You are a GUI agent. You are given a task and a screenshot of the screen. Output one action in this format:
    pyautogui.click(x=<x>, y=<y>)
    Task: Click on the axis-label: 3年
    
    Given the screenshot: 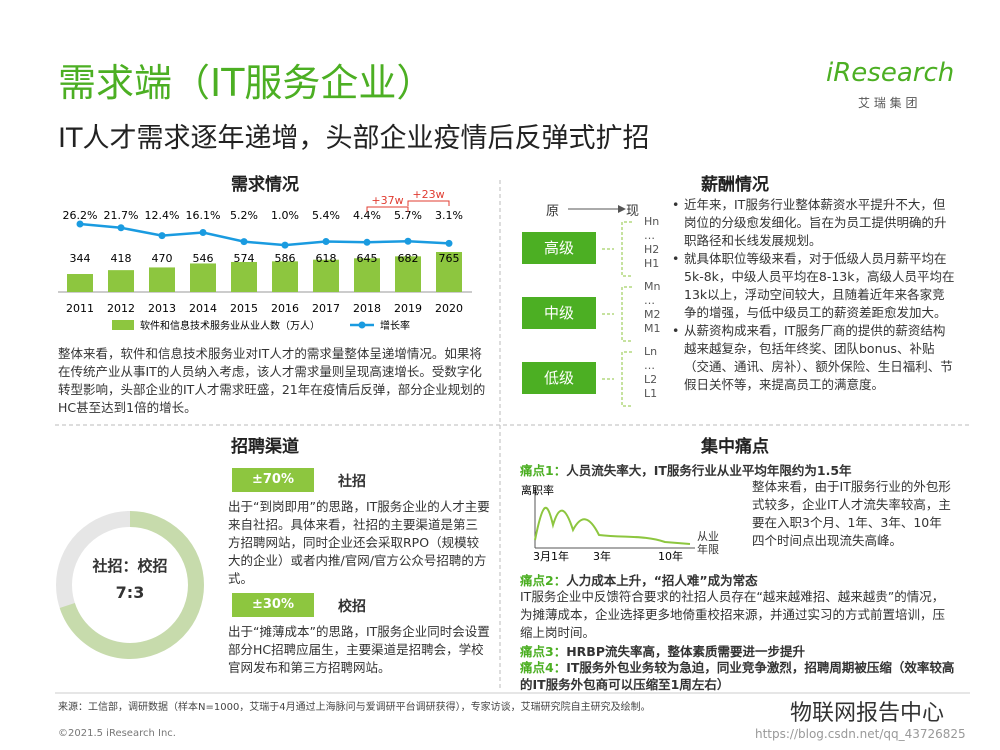 What is the action you would take?
    pyautogui.click(x=602, y=556)
    